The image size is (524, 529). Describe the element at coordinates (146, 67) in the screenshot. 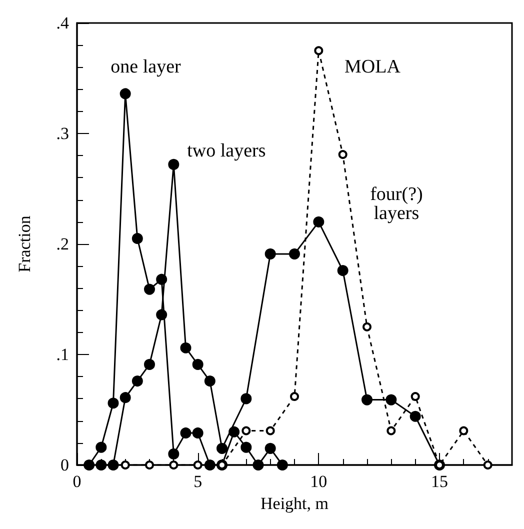

I see `annotation: one layer` at that location.